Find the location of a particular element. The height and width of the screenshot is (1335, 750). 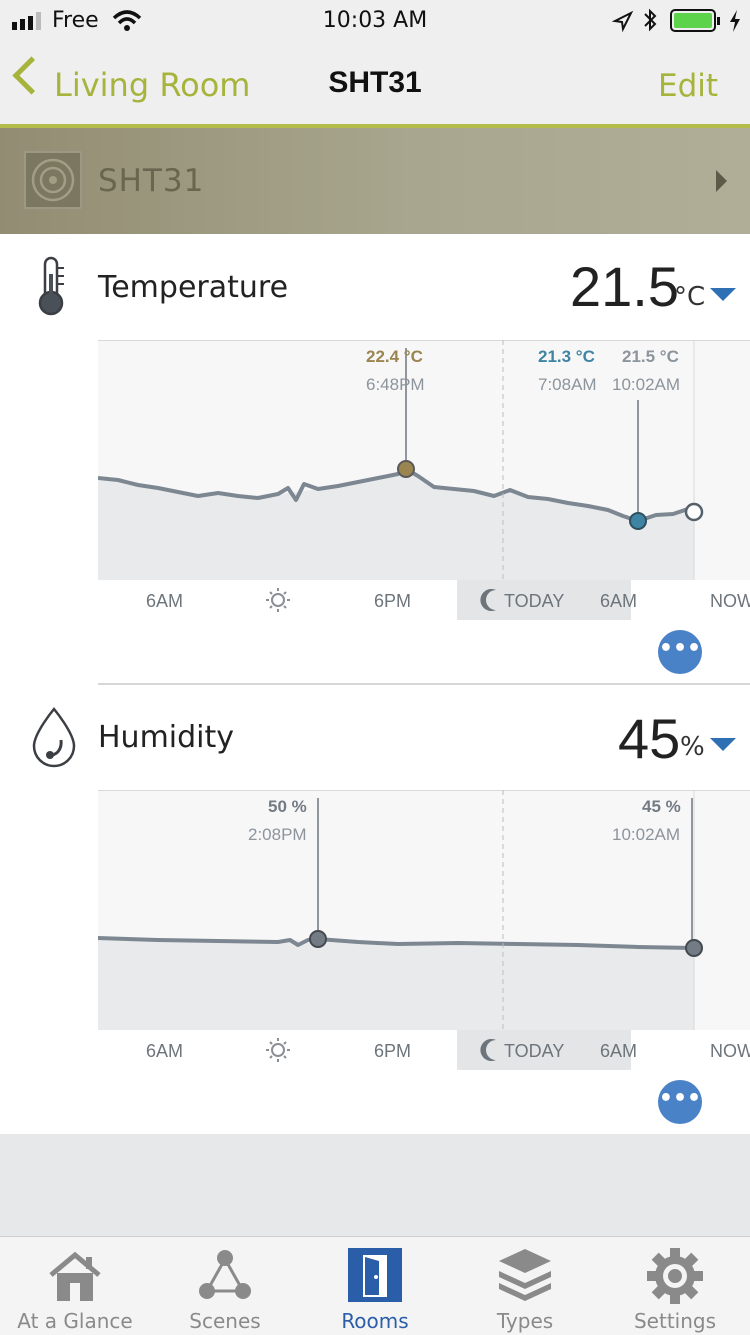

nav-divider is located at coordinates (375, 126).